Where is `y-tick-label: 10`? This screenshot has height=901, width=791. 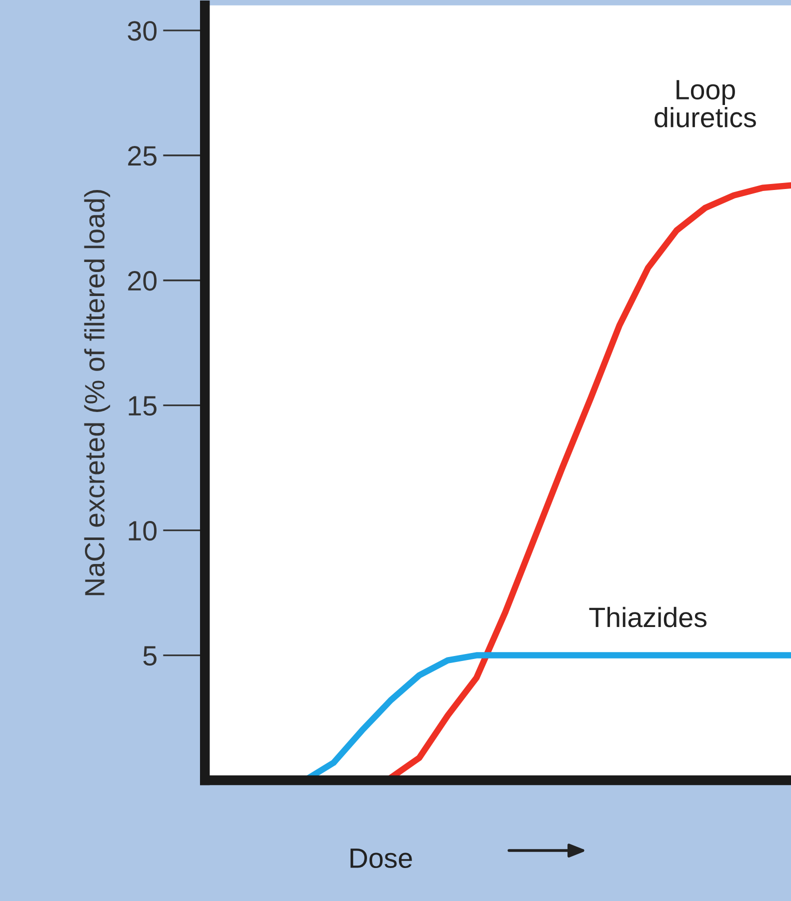
y-tick-label: 10 is located at coordinates (142, 530).